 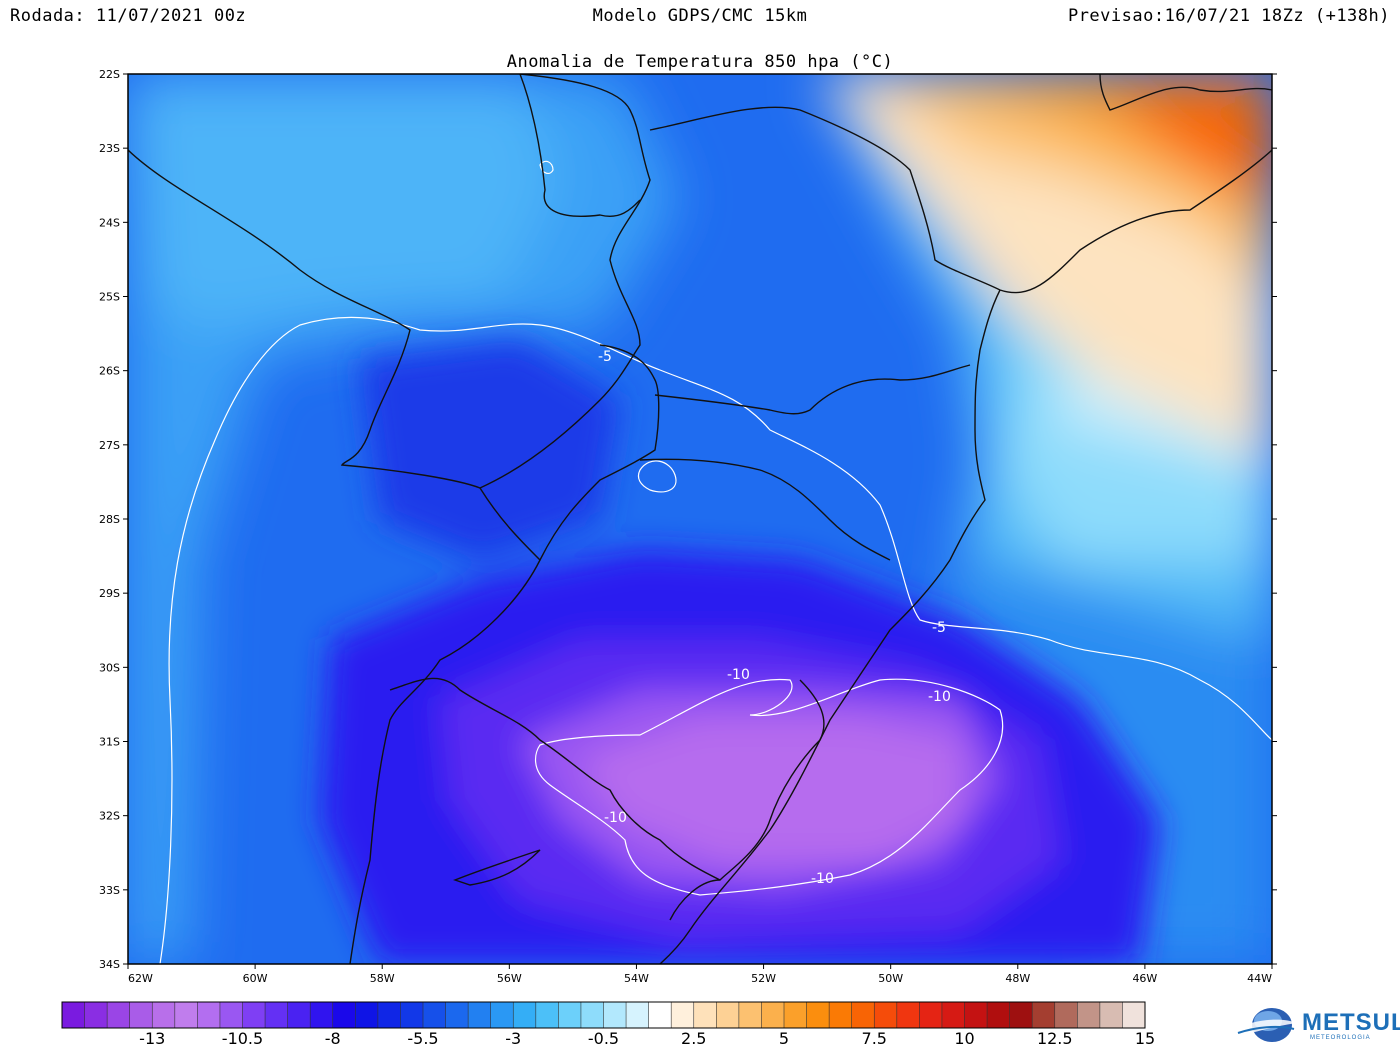 I want to click on longitude-axis: 62W 60W 58W 56W 54W 52W 50W 48W 46W 44W, so click(x=700, y=974).